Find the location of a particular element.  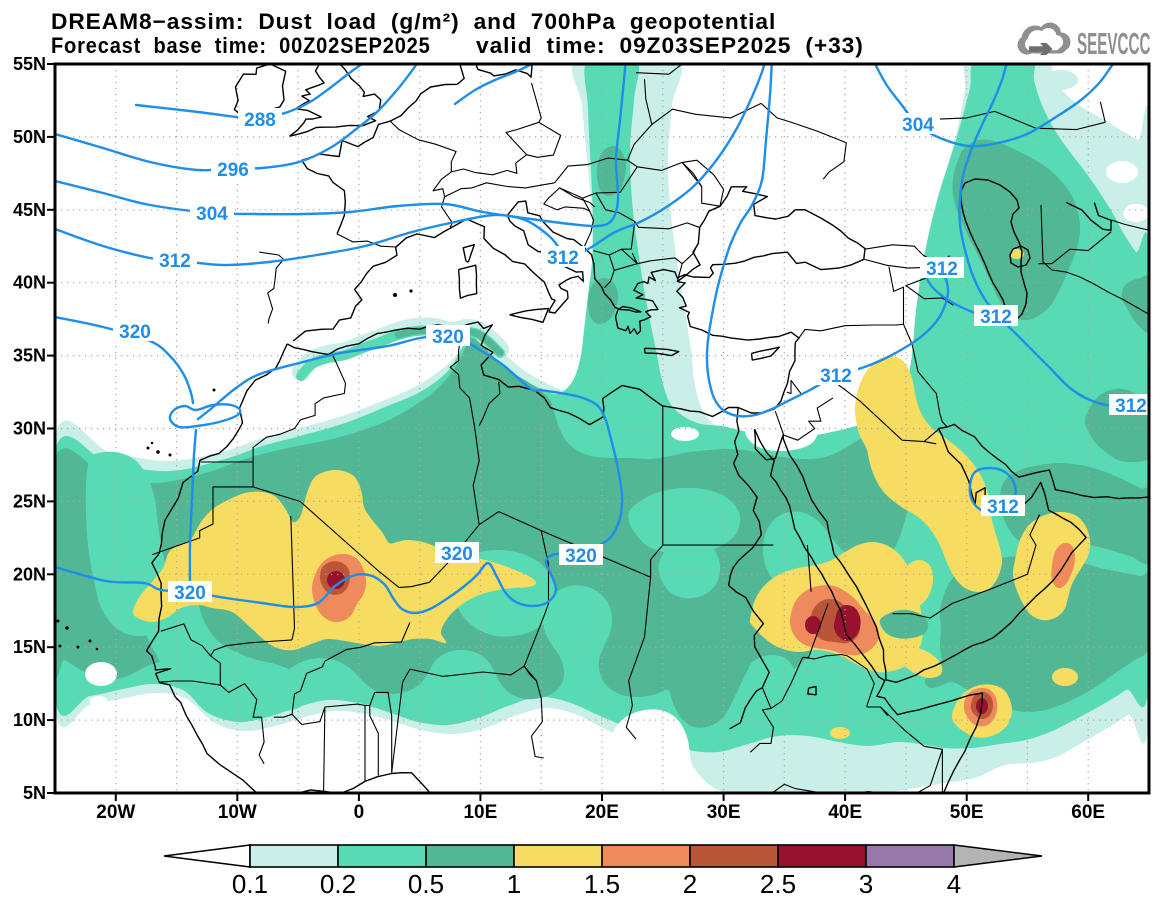

svg-text: 2.5 is located at coordinates (778, 884).